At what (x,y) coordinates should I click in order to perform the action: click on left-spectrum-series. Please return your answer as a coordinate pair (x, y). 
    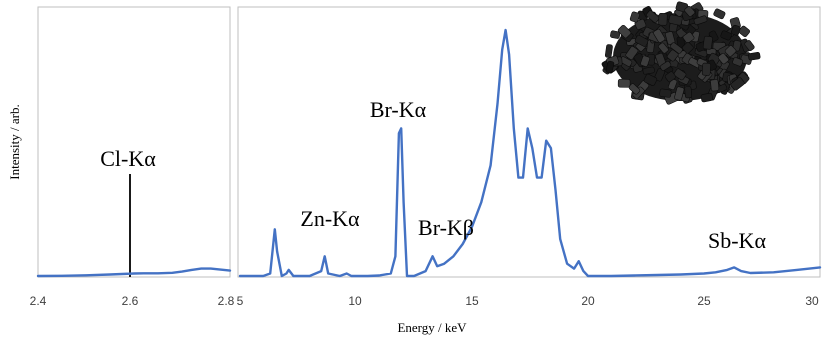
    Looking at the image, I should click on (134, 272).